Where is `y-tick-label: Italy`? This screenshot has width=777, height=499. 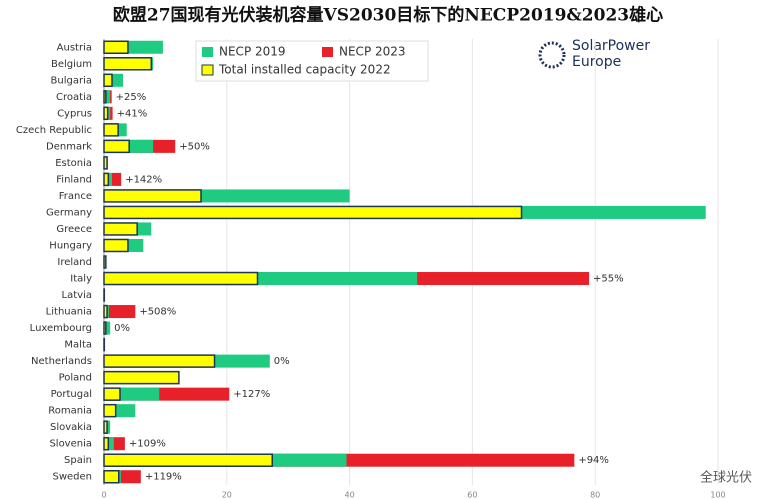 y-tick-label: Italy is located at coordinates (81, 279).